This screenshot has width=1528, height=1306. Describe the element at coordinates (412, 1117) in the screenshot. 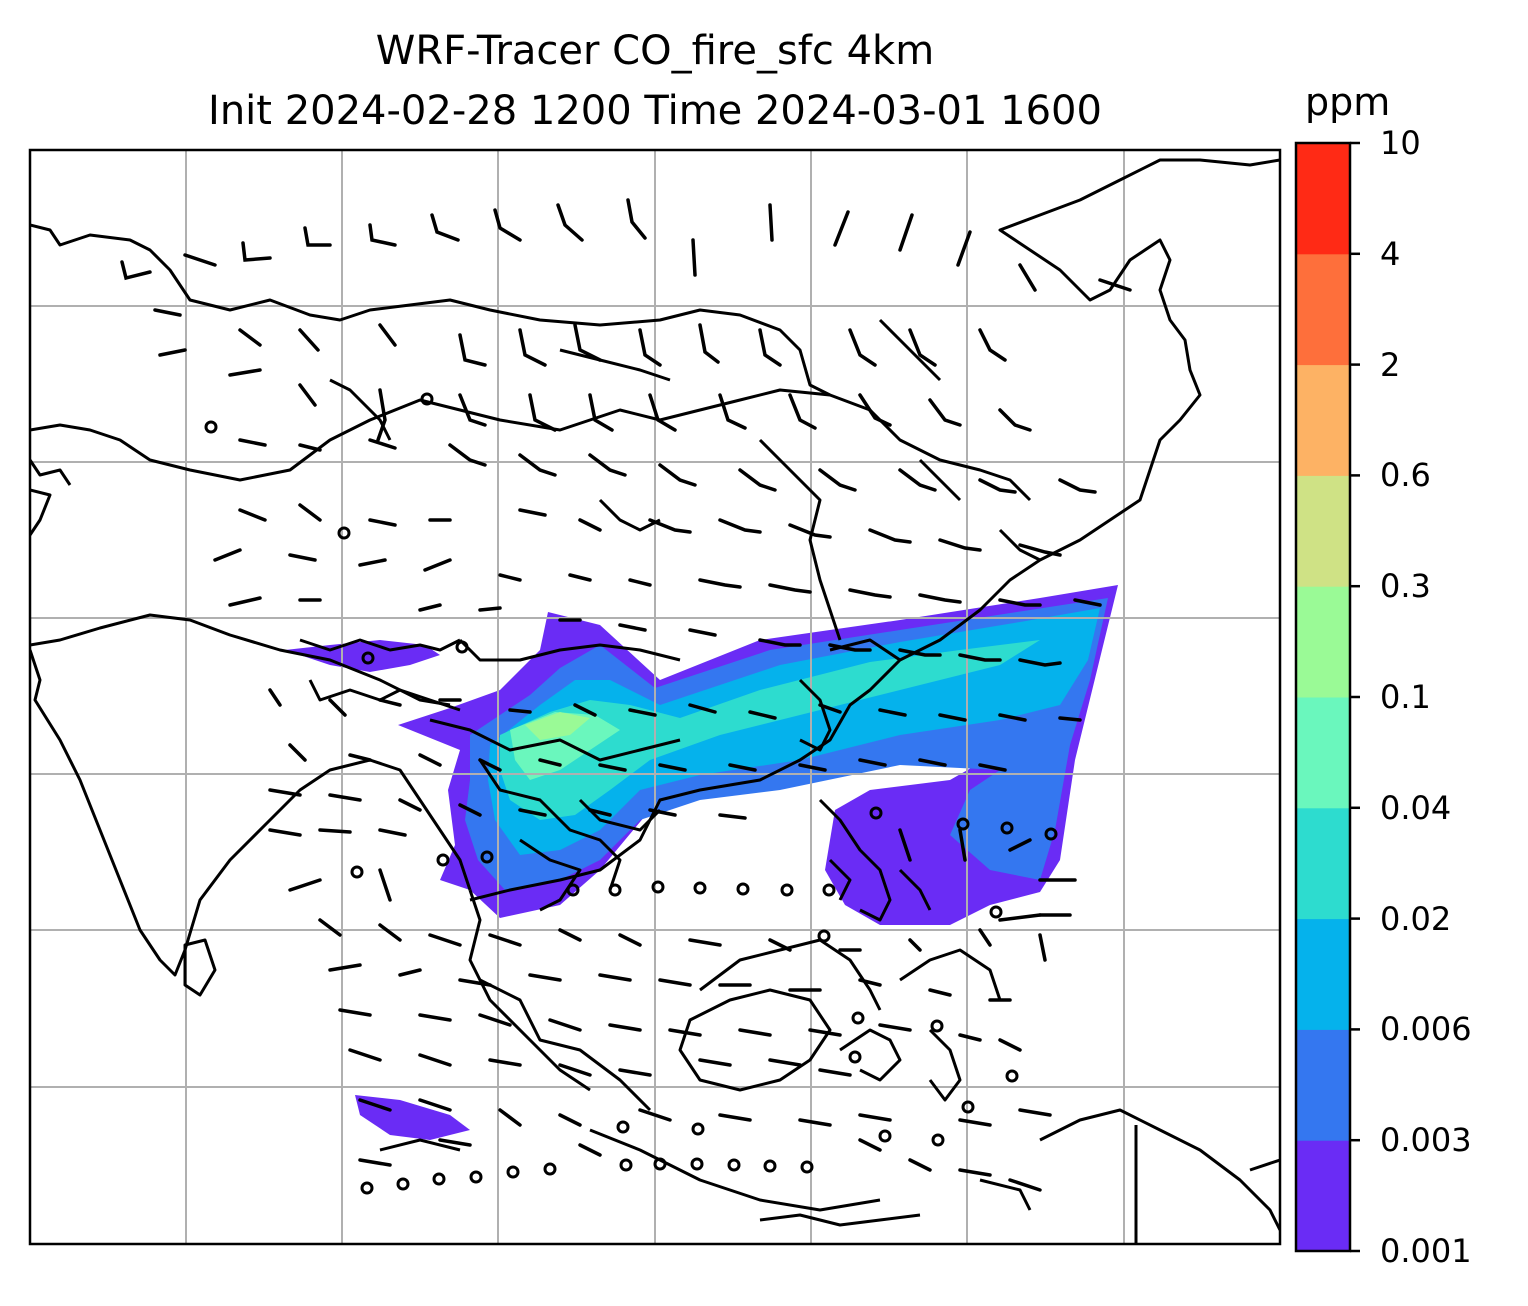

I see `plume-sumatra` at that location.